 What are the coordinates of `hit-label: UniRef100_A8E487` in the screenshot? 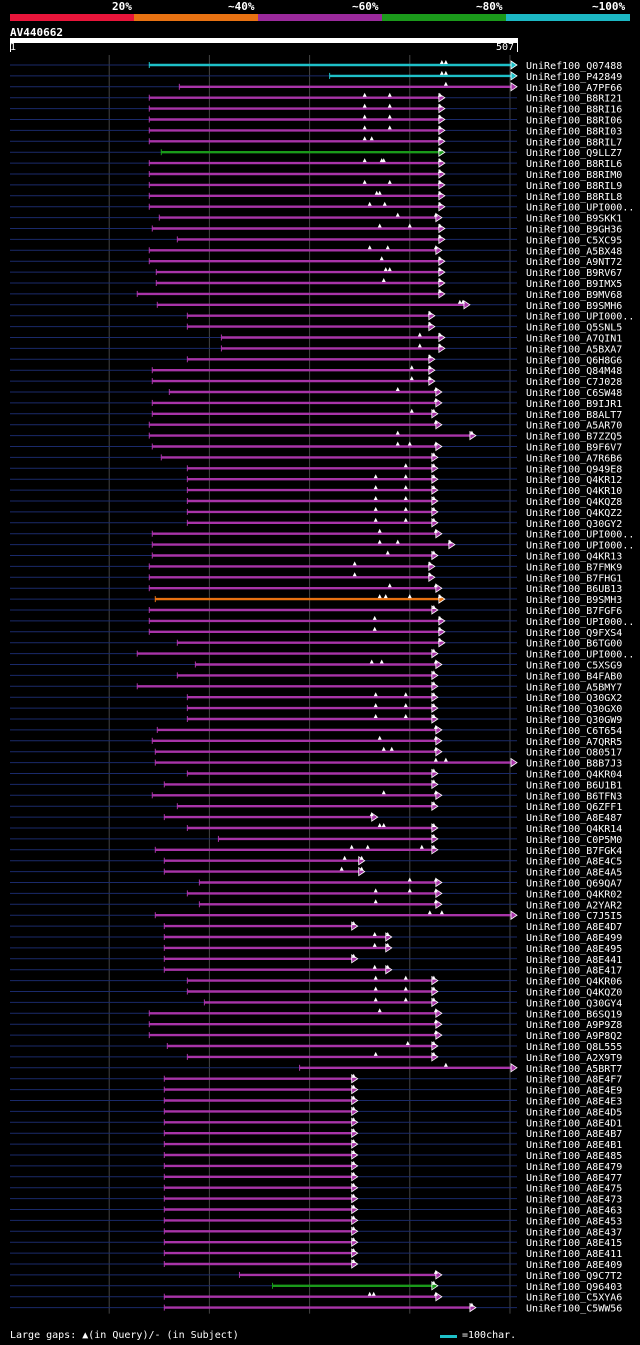 It's located at (574, 818).